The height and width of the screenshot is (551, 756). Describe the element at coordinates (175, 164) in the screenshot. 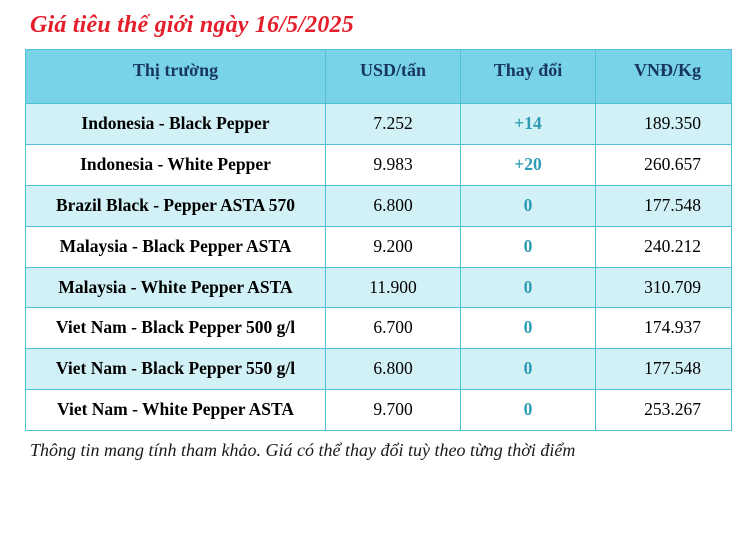

I see `market-cell: Indonesia - White Pepper` at that location.